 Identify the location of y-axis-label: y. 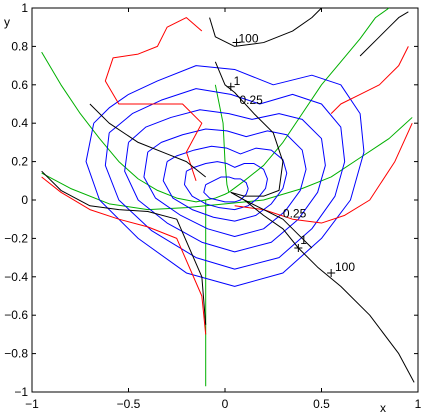
(7, 22).